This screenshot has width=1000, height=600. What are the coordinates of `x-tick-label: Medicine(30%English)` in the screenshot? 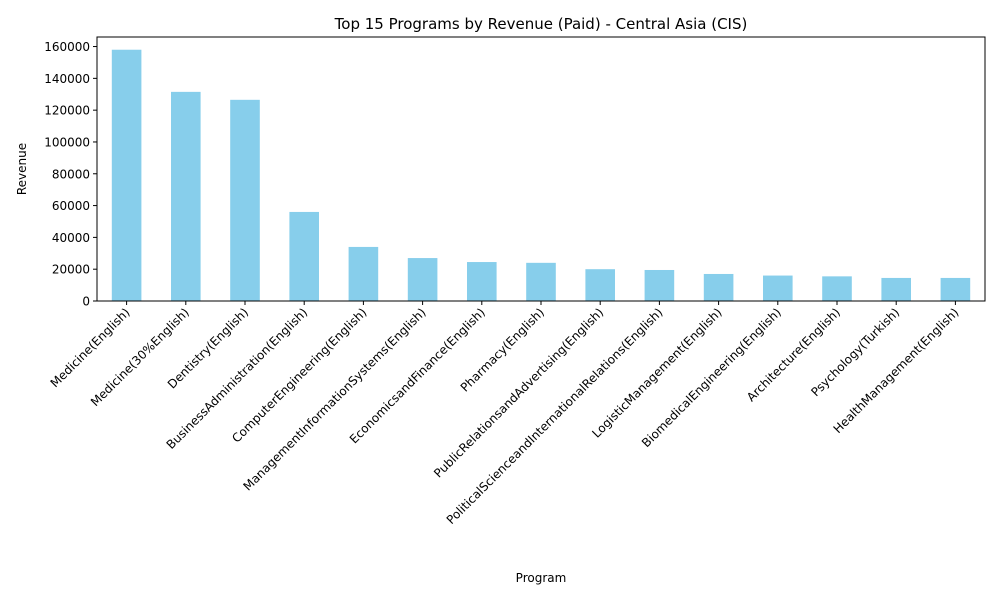 It's located at (140, 357).